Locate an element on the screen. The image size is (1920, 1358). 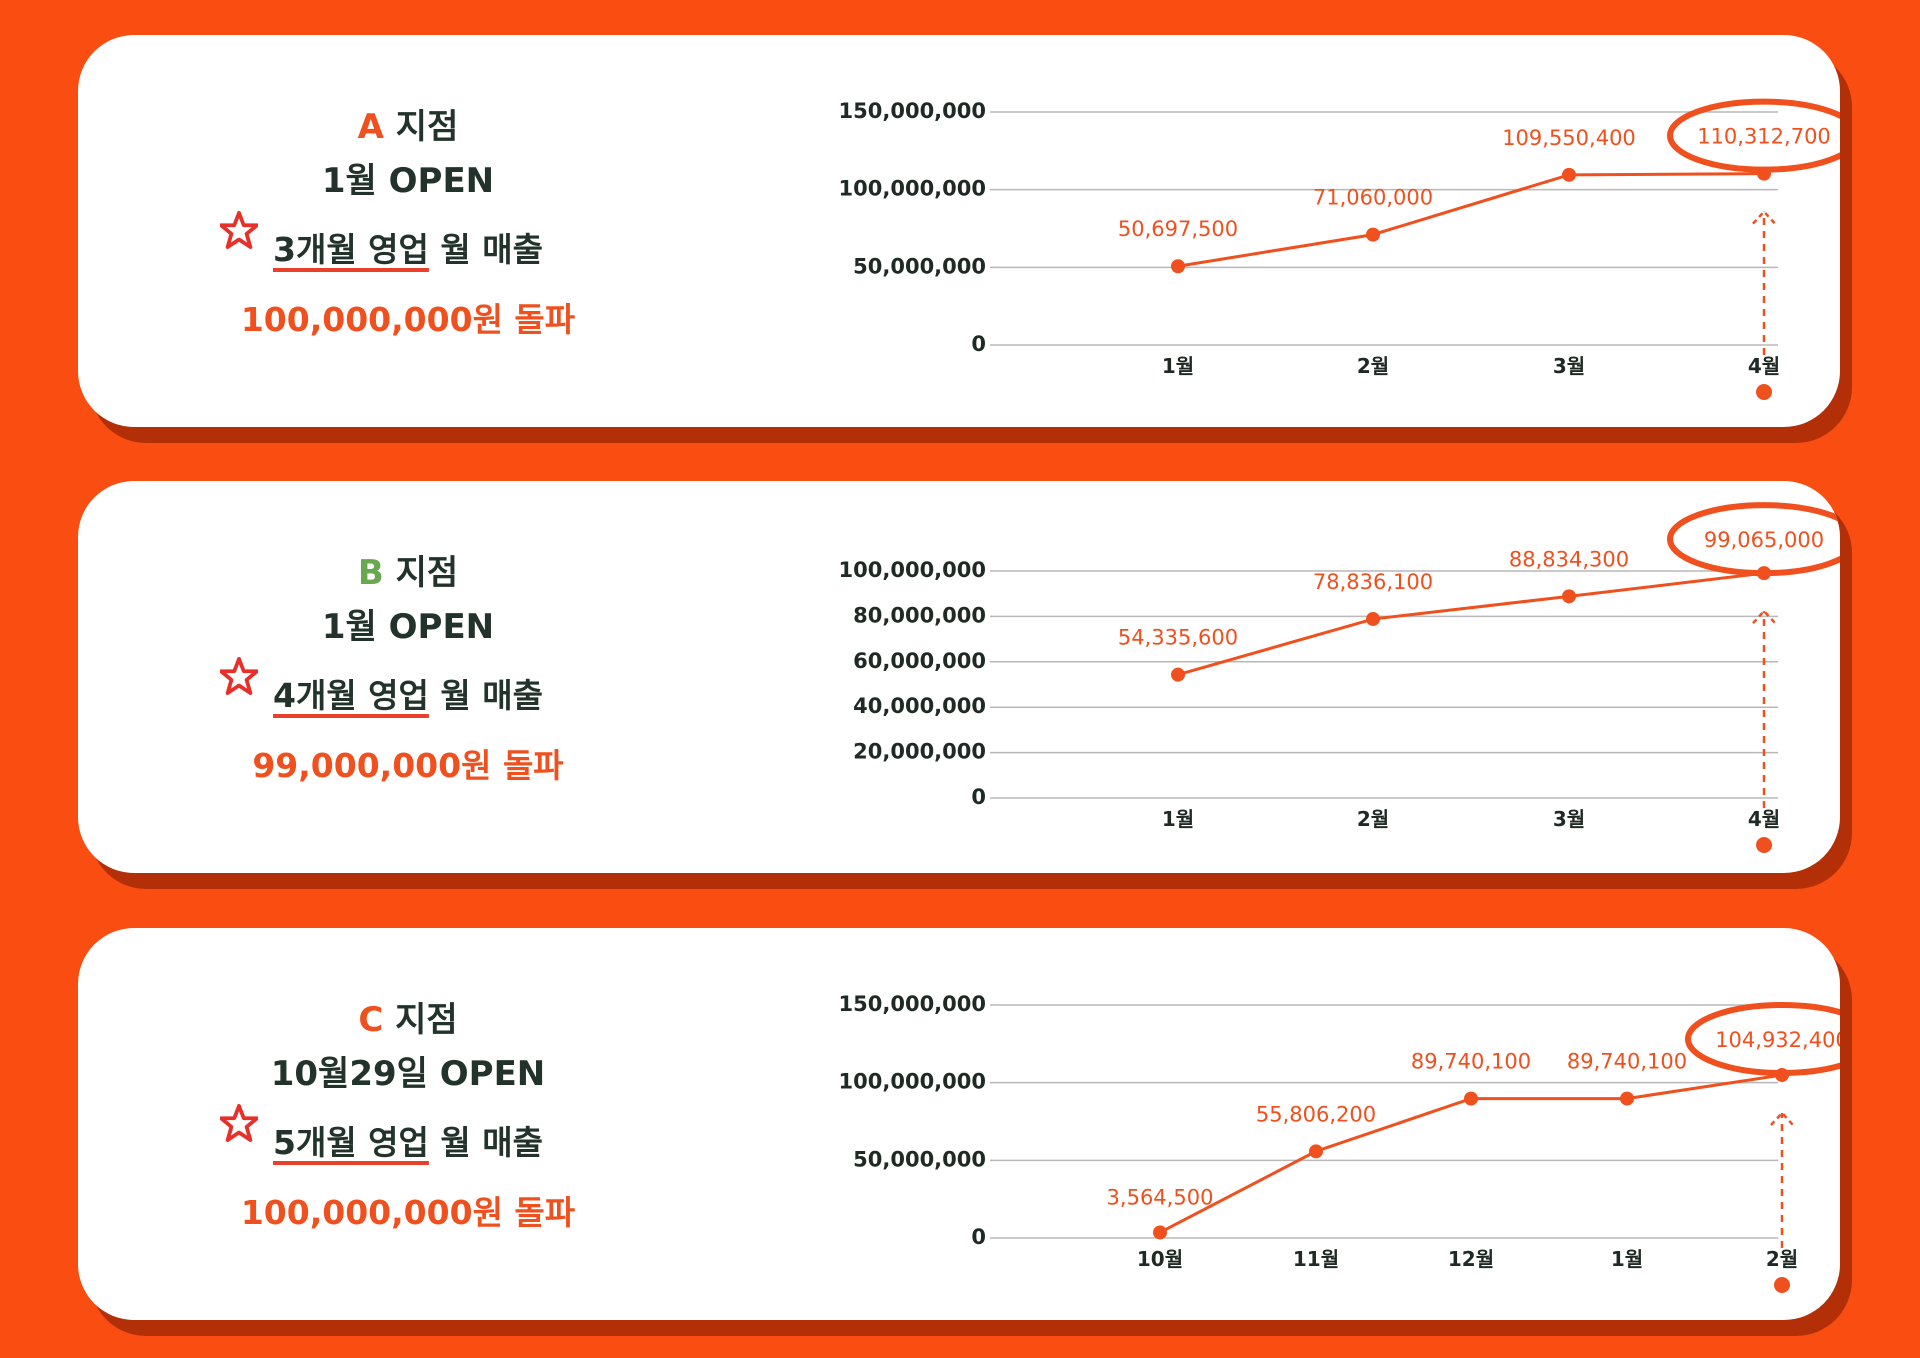
branch-title: A 지점 is located at coordinates (408, 123).